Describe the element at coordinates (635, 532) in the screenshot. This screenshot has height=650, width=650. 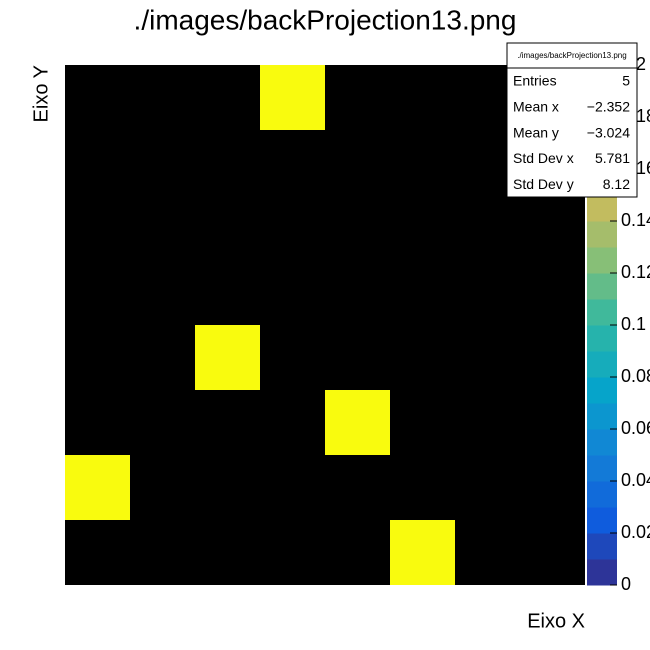
I see `z-tick-label: 0.02` at that location.